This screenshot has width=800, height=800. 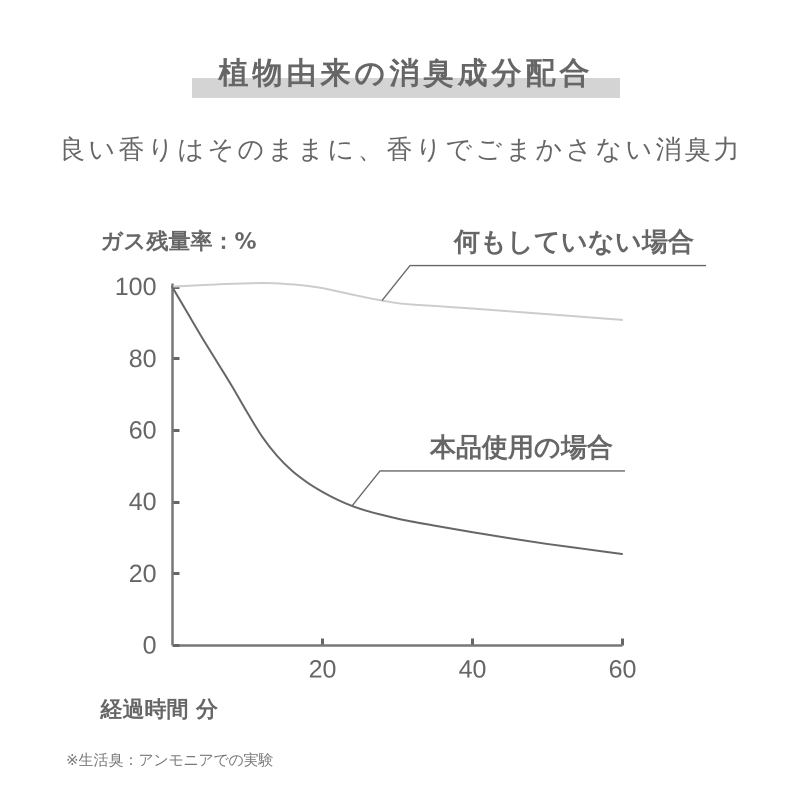 What do you see at coordinates (142, 358) in the screenshot?
I see `y-tick-label: 80` at bounding box center [142, 358].